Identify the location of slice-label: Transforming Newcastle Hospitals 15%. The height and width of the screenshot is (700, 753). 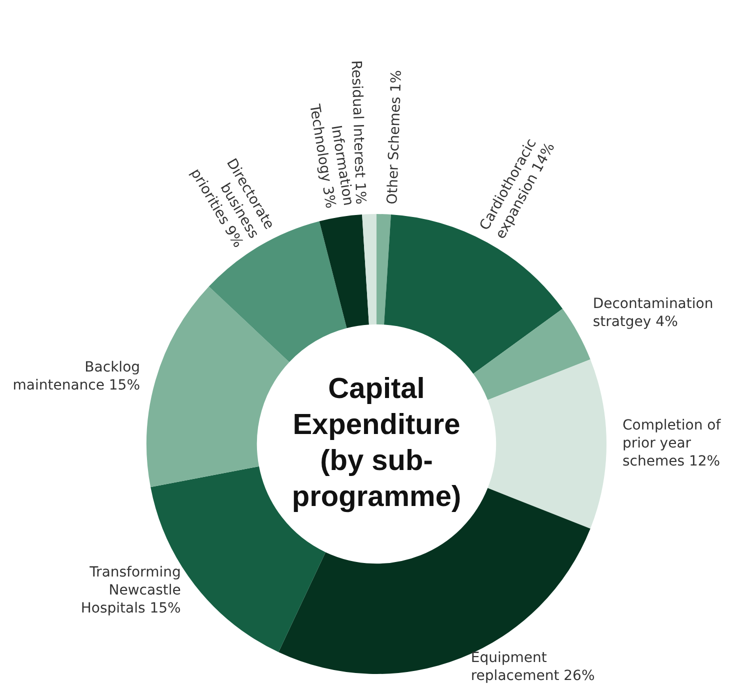
(130, 590).